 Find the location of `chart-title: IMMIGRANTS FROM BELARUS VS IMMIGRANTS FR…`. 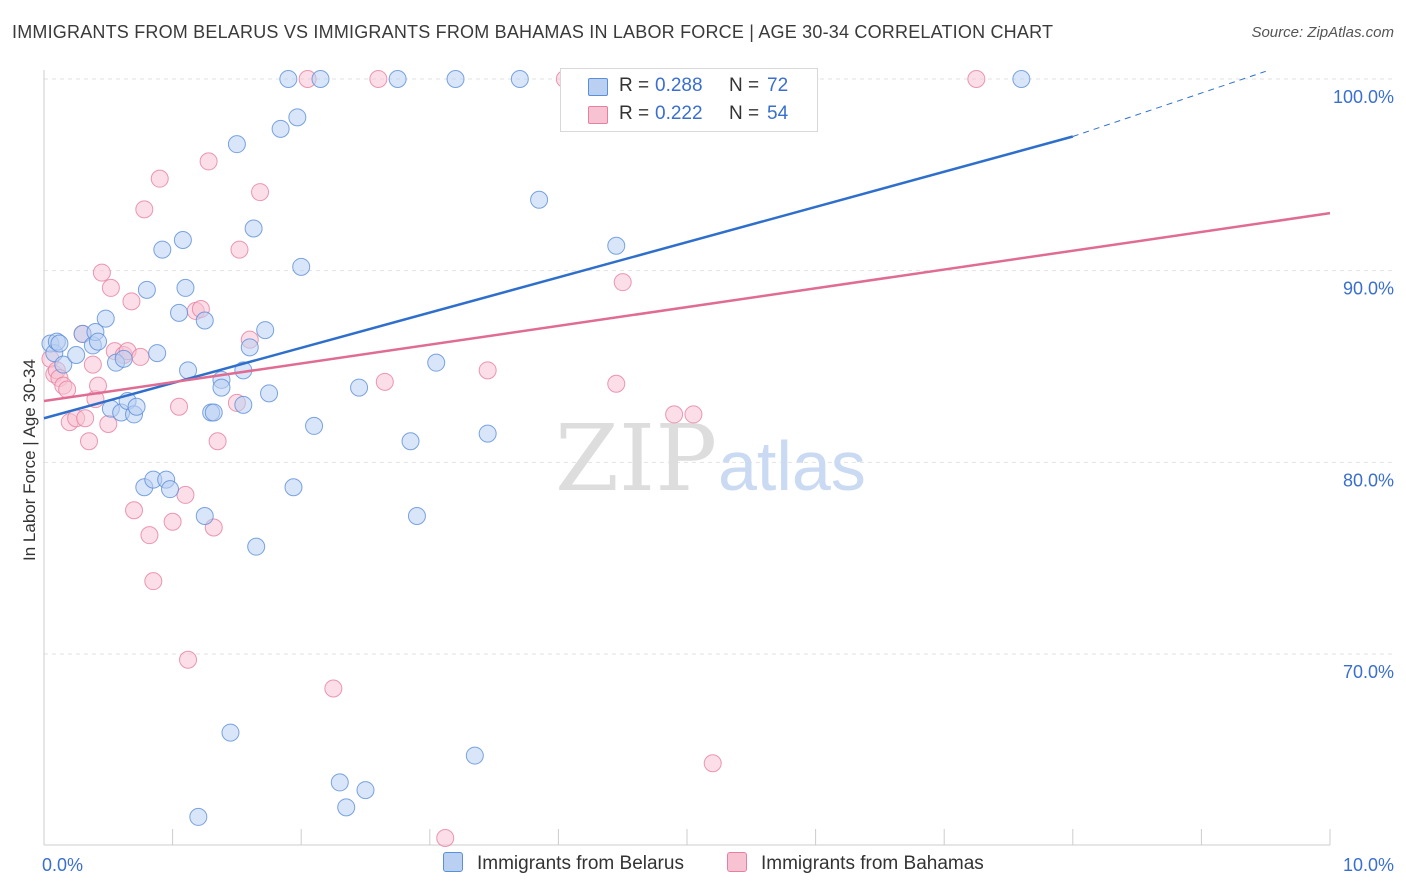

chart-title: IMMIGRANTS FROM BELARUS VS IMMIGRANTS FR… is located at coordinates (533, 32).